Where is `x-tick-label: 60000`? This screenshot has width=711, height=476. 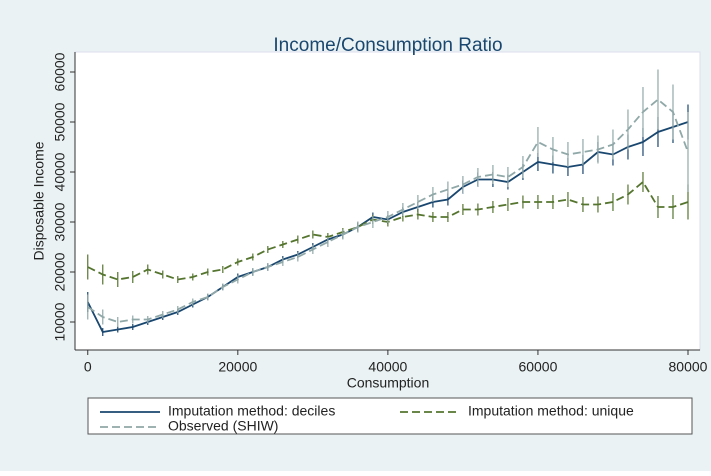
x-tick-label: 60000 is located at coordinates (537, 367).